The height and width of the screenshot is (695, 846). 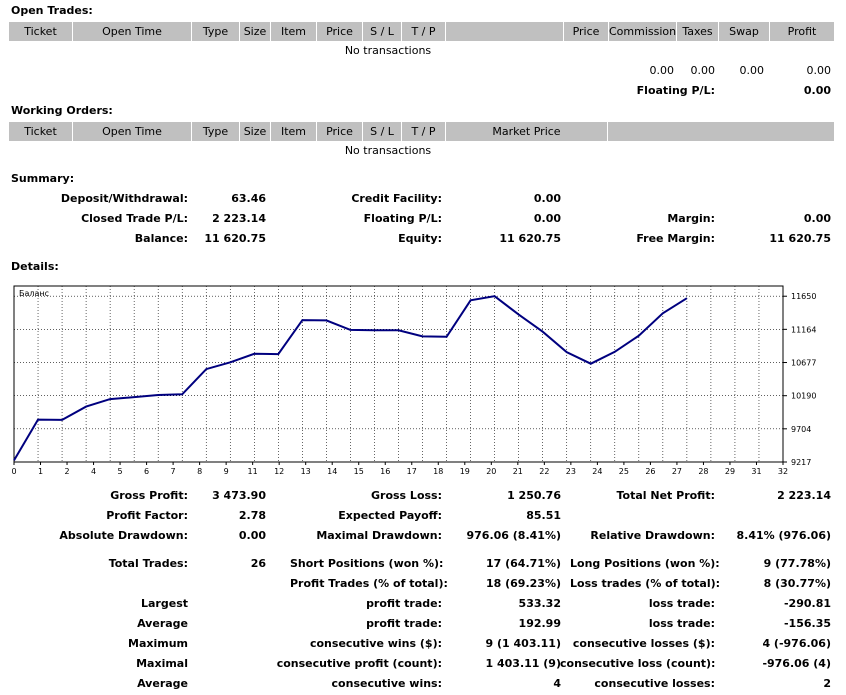 I want to click on x-tick-label: 22, so click(x=544, y=471).